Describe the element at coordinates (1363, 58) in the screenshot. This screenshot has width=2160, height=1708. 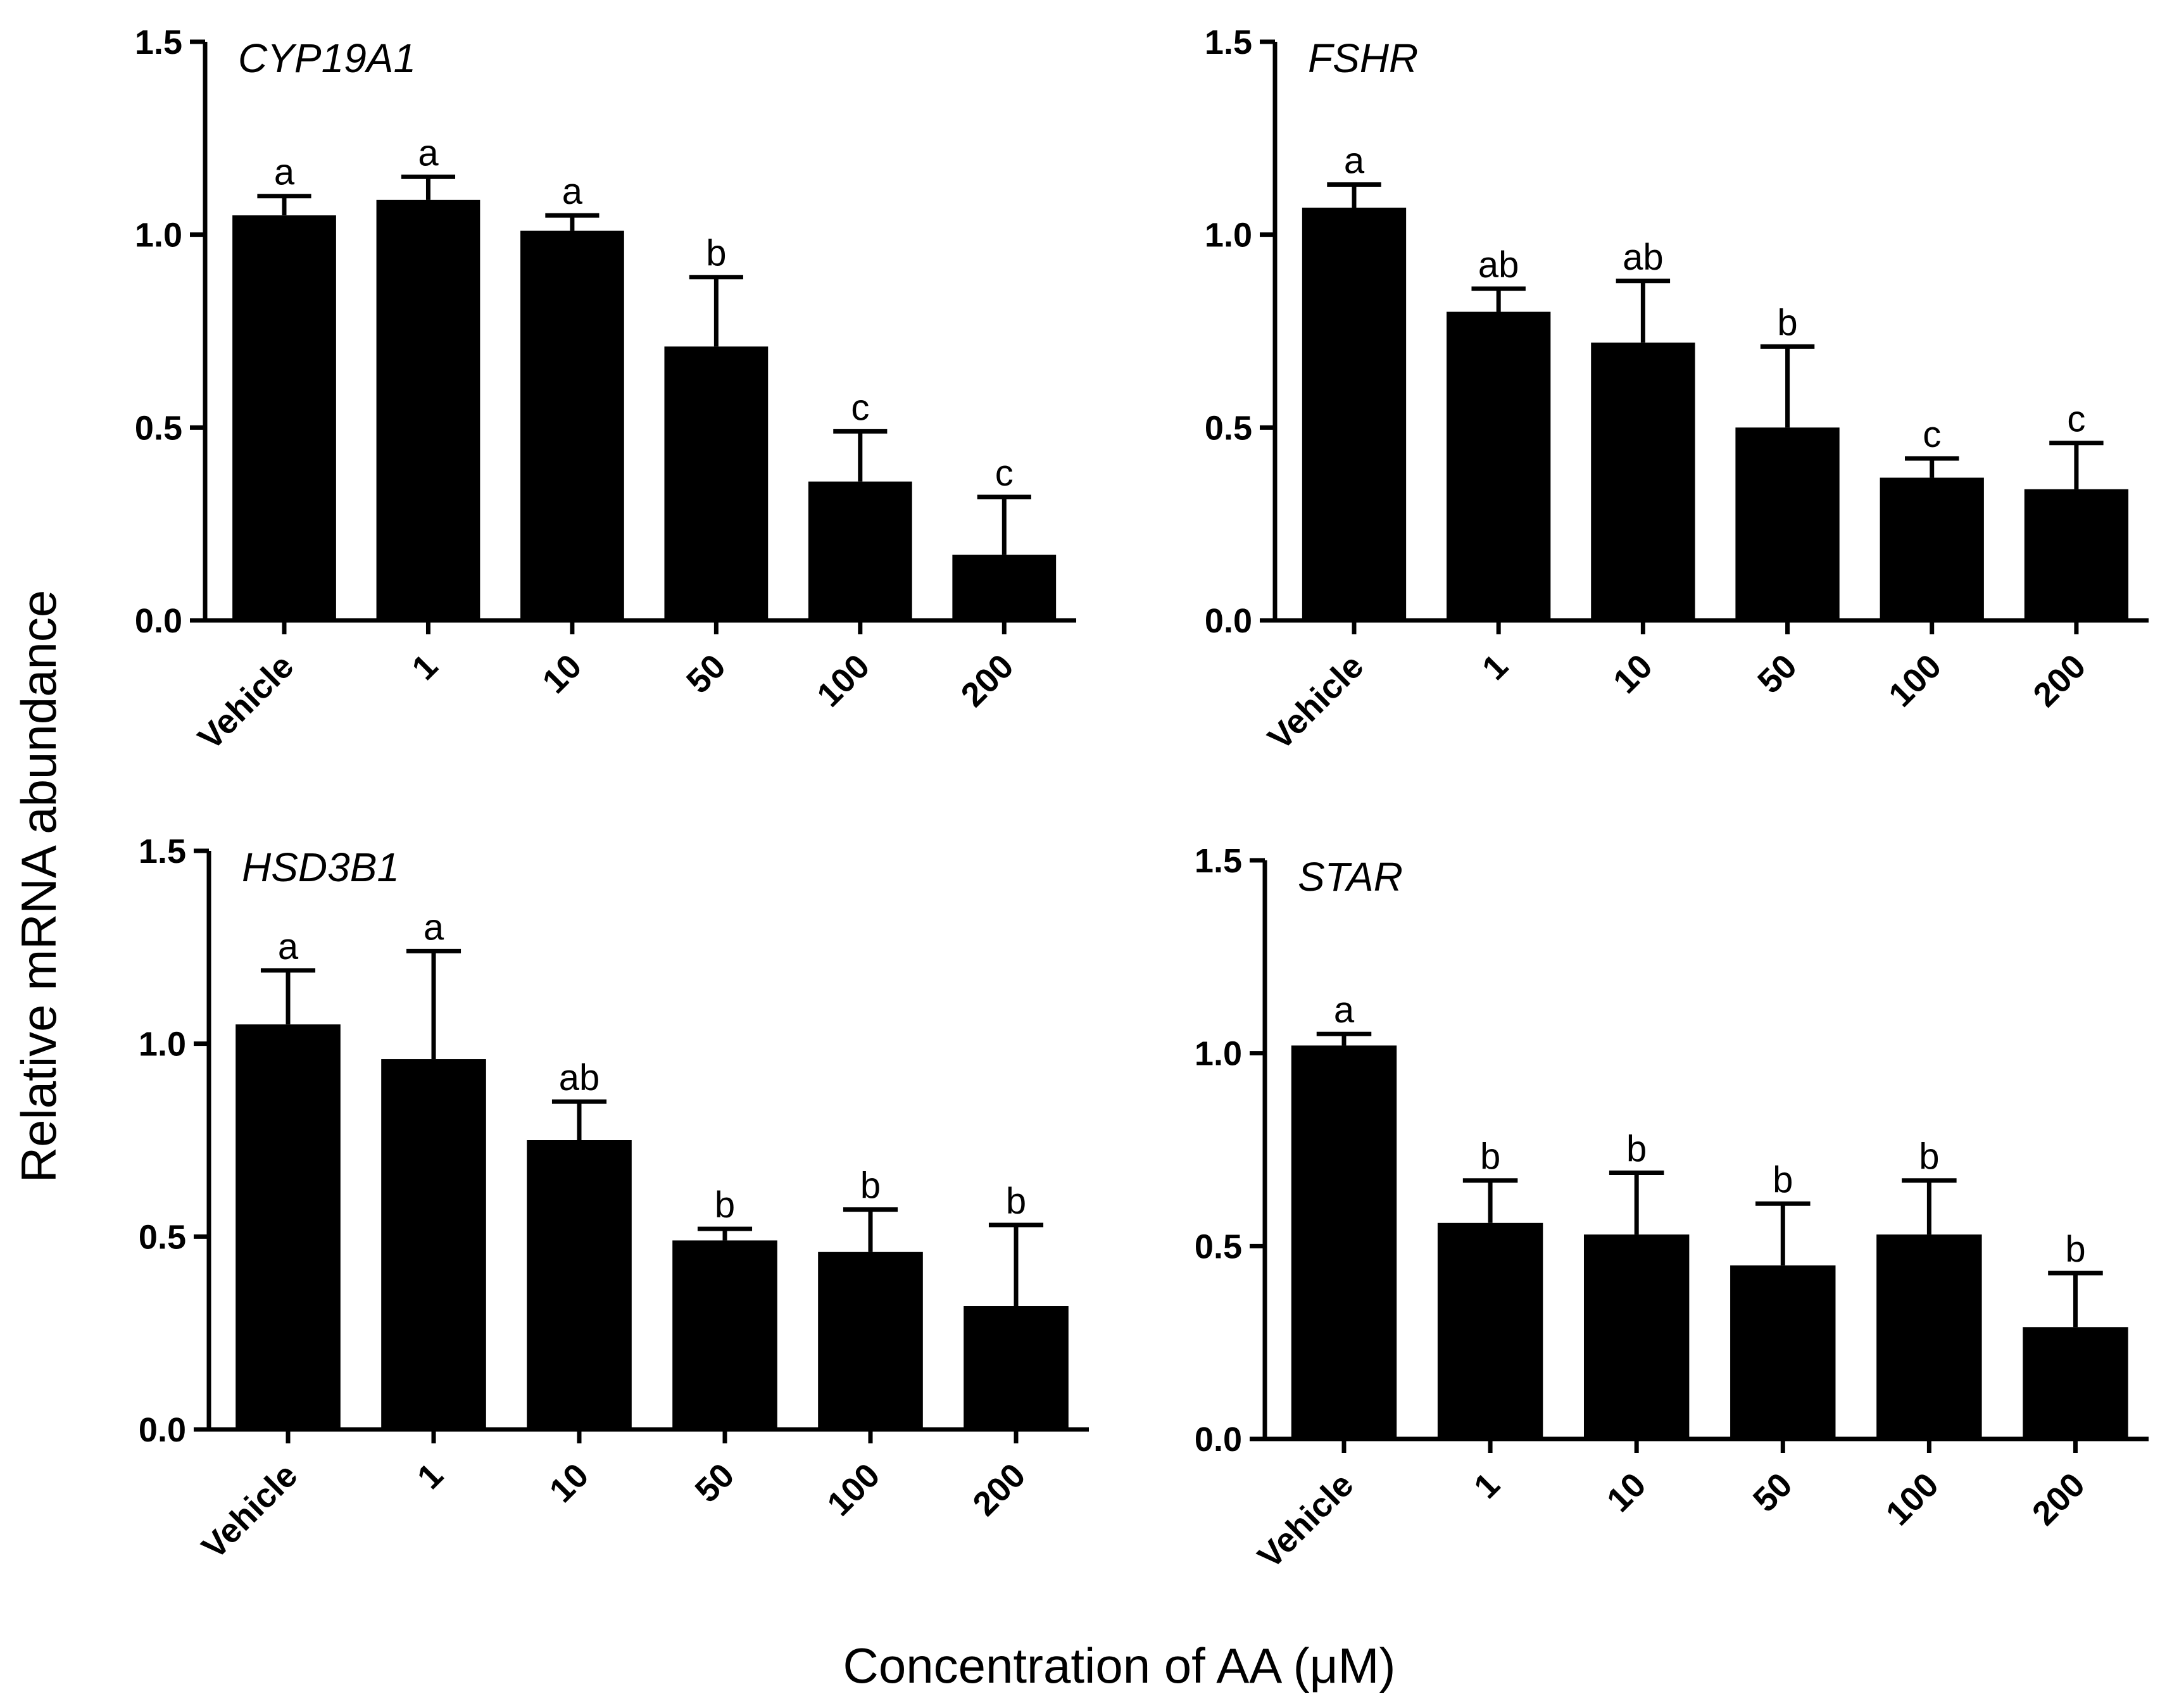
I see `chart-title: FSHR` at that location.